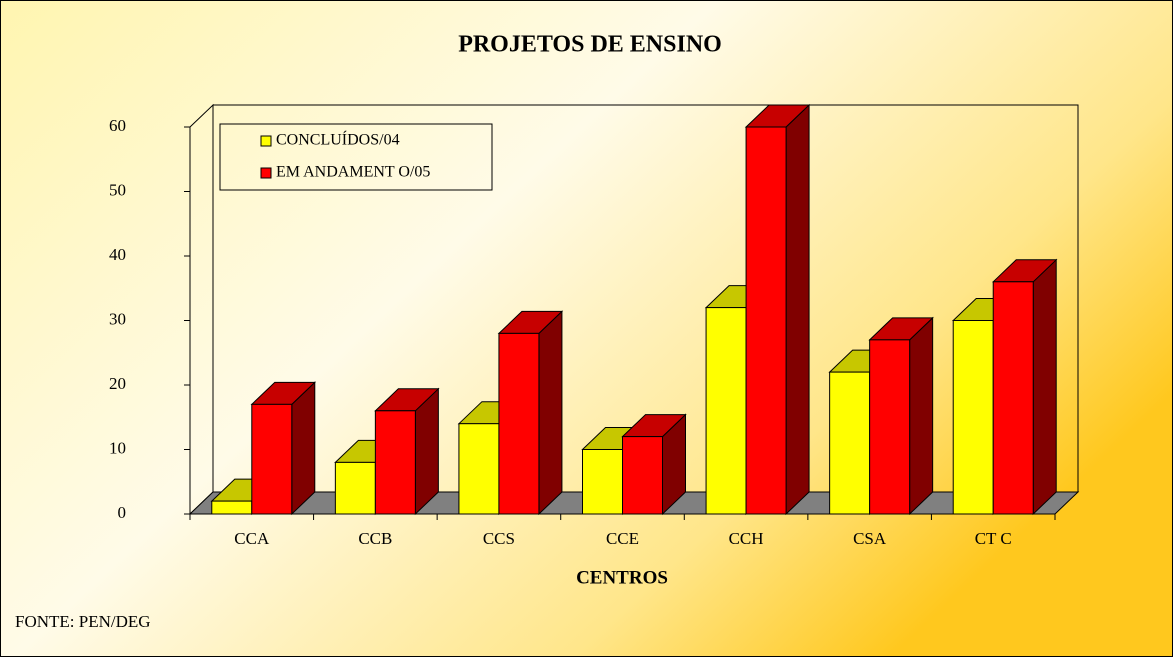  What do you see at coordinates (993, 538) in the screenshot?
I see `x-tick-label: CT C` at bounding box center [993, 538].